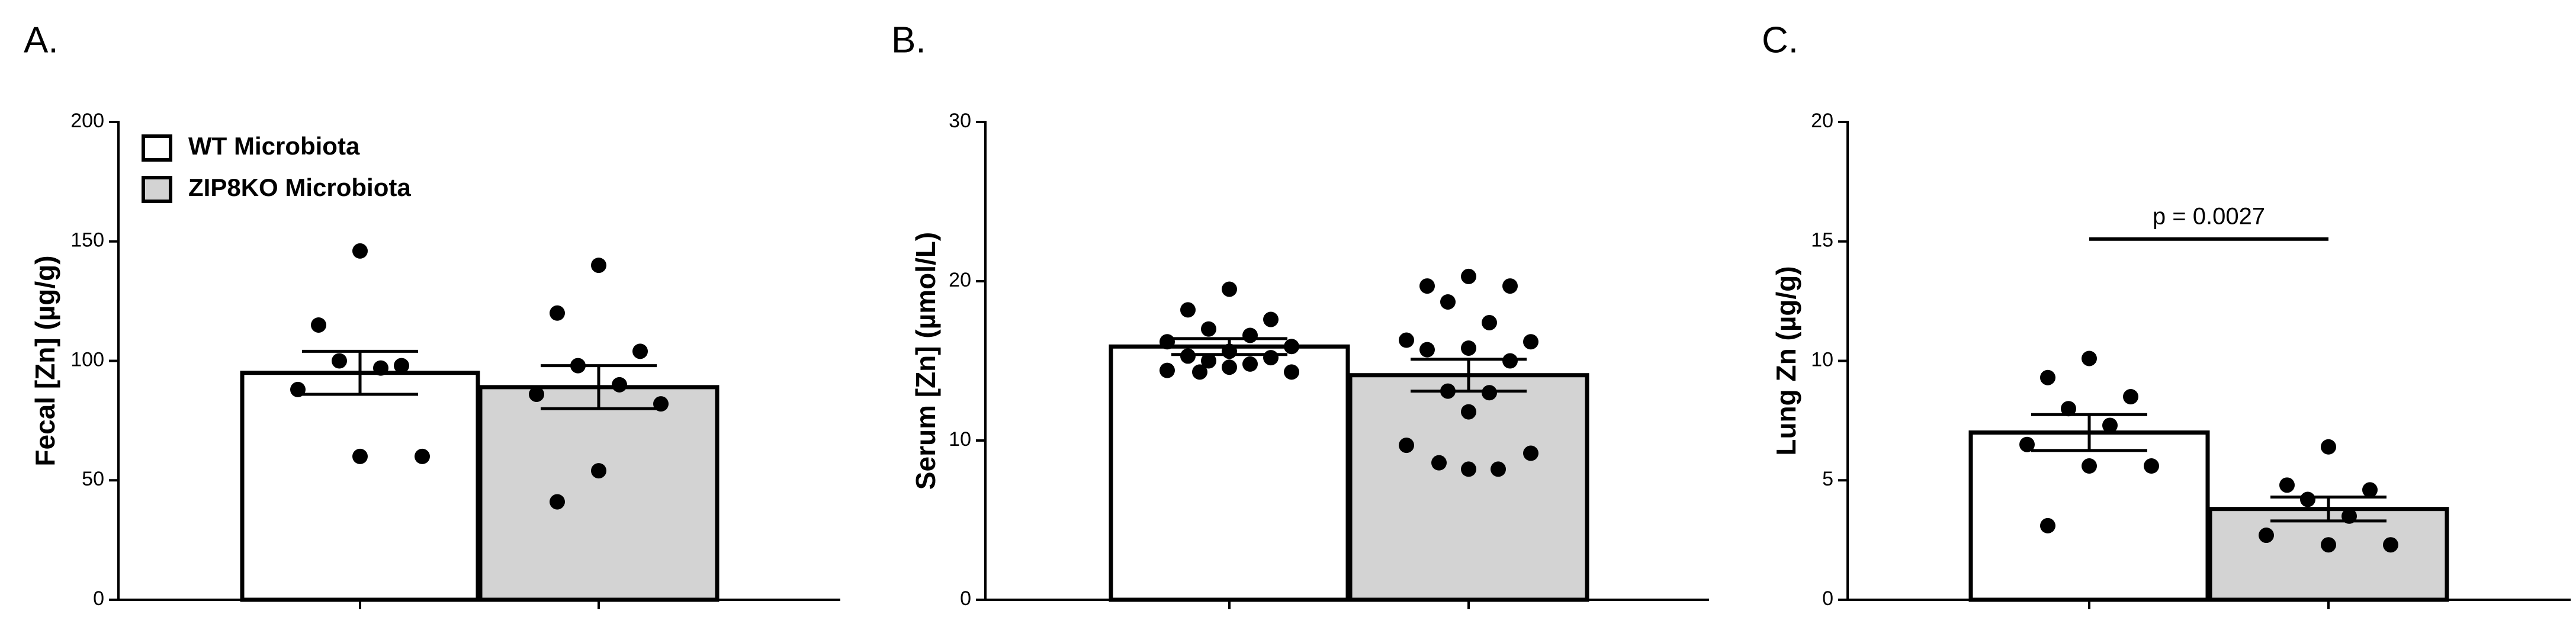 The height and width of the screenshot is (627, 2576). What do you see at coordinates (45, 360) in the screenshot?
I see `y-axis-title: Fecal [Zn] (µg/g)` at bounding box center [45, 360].